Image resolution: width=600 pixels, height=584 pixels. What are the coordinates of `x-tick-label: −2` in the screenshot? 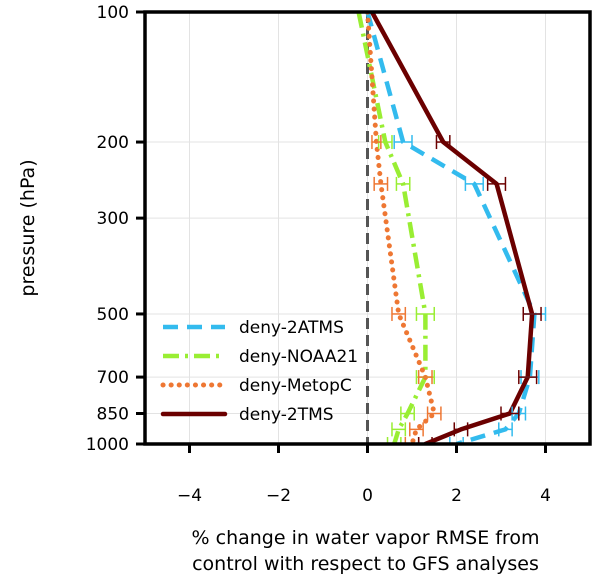 It's located at (278, 496).